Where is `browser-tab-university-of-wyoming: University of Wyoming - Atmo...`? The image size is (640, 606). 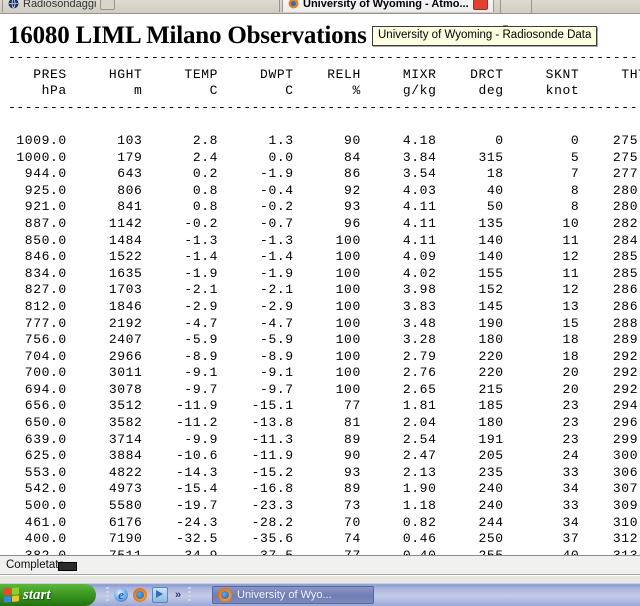
browser-tab-university-of-wyoming: University of Wyoming - Atmo... is located at coordinates (388, 6).